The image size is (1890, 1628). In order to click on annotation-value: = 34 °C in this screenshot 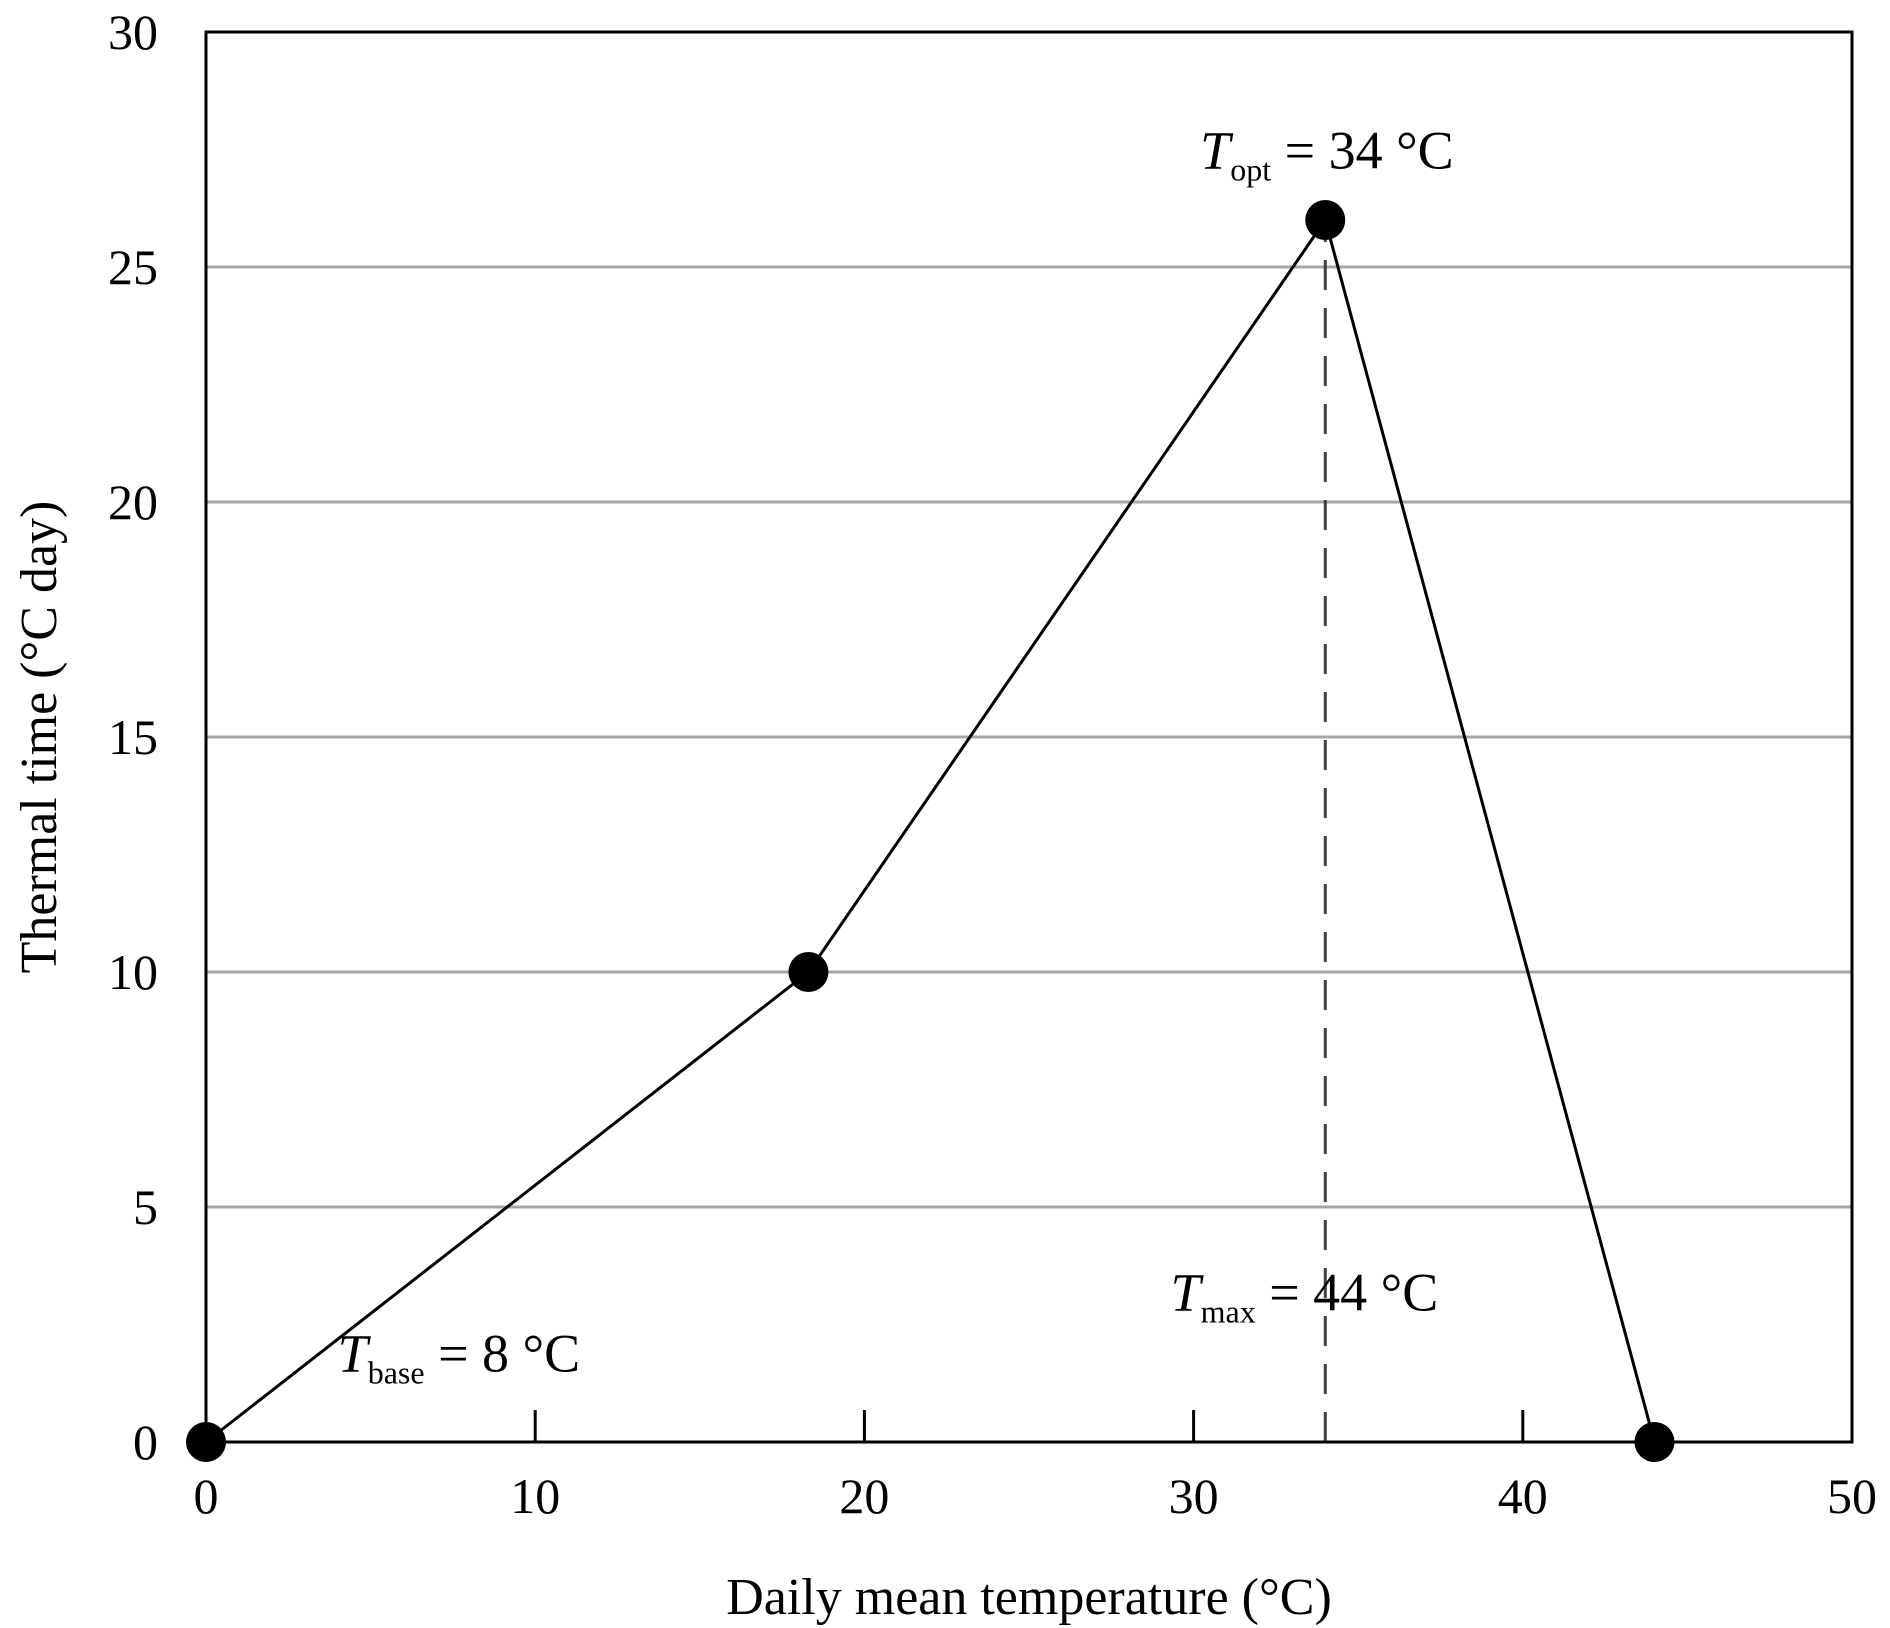, I will do `click(1362, 150)`.